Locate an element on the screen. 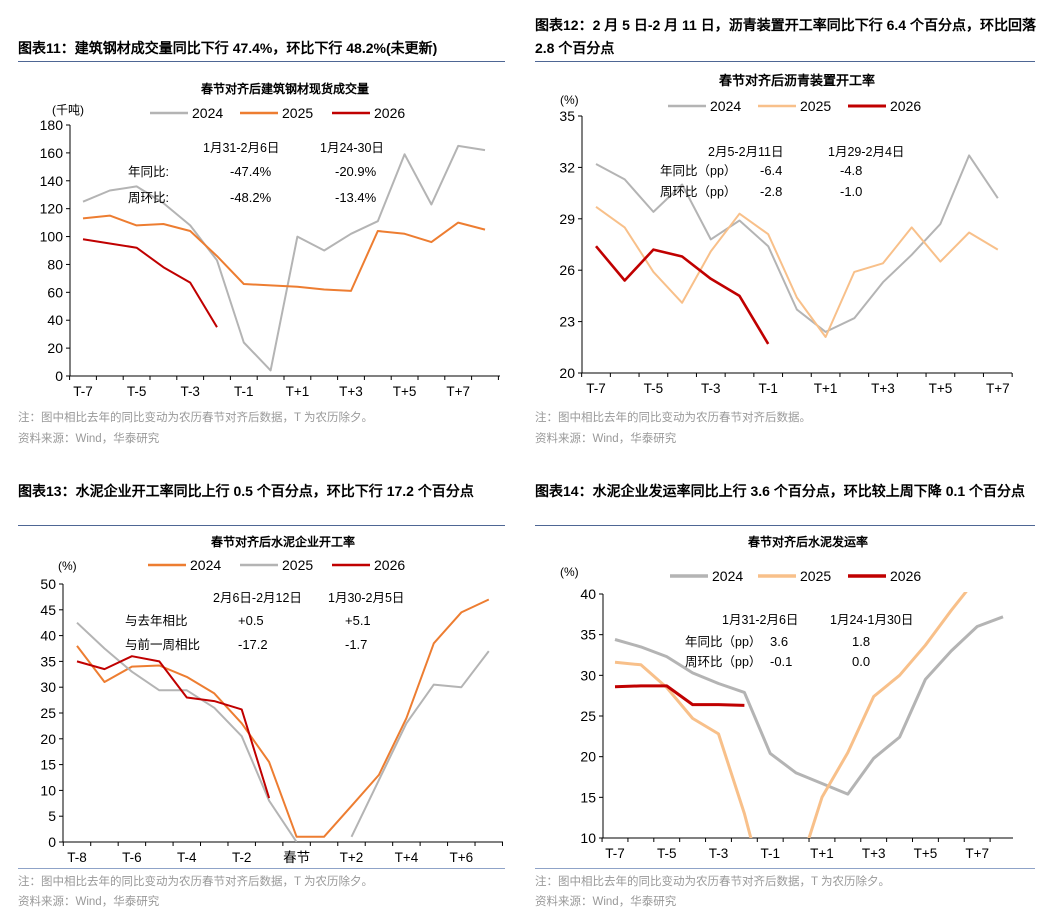  y-tick-label: 80 is located at coordinates (55, 264).